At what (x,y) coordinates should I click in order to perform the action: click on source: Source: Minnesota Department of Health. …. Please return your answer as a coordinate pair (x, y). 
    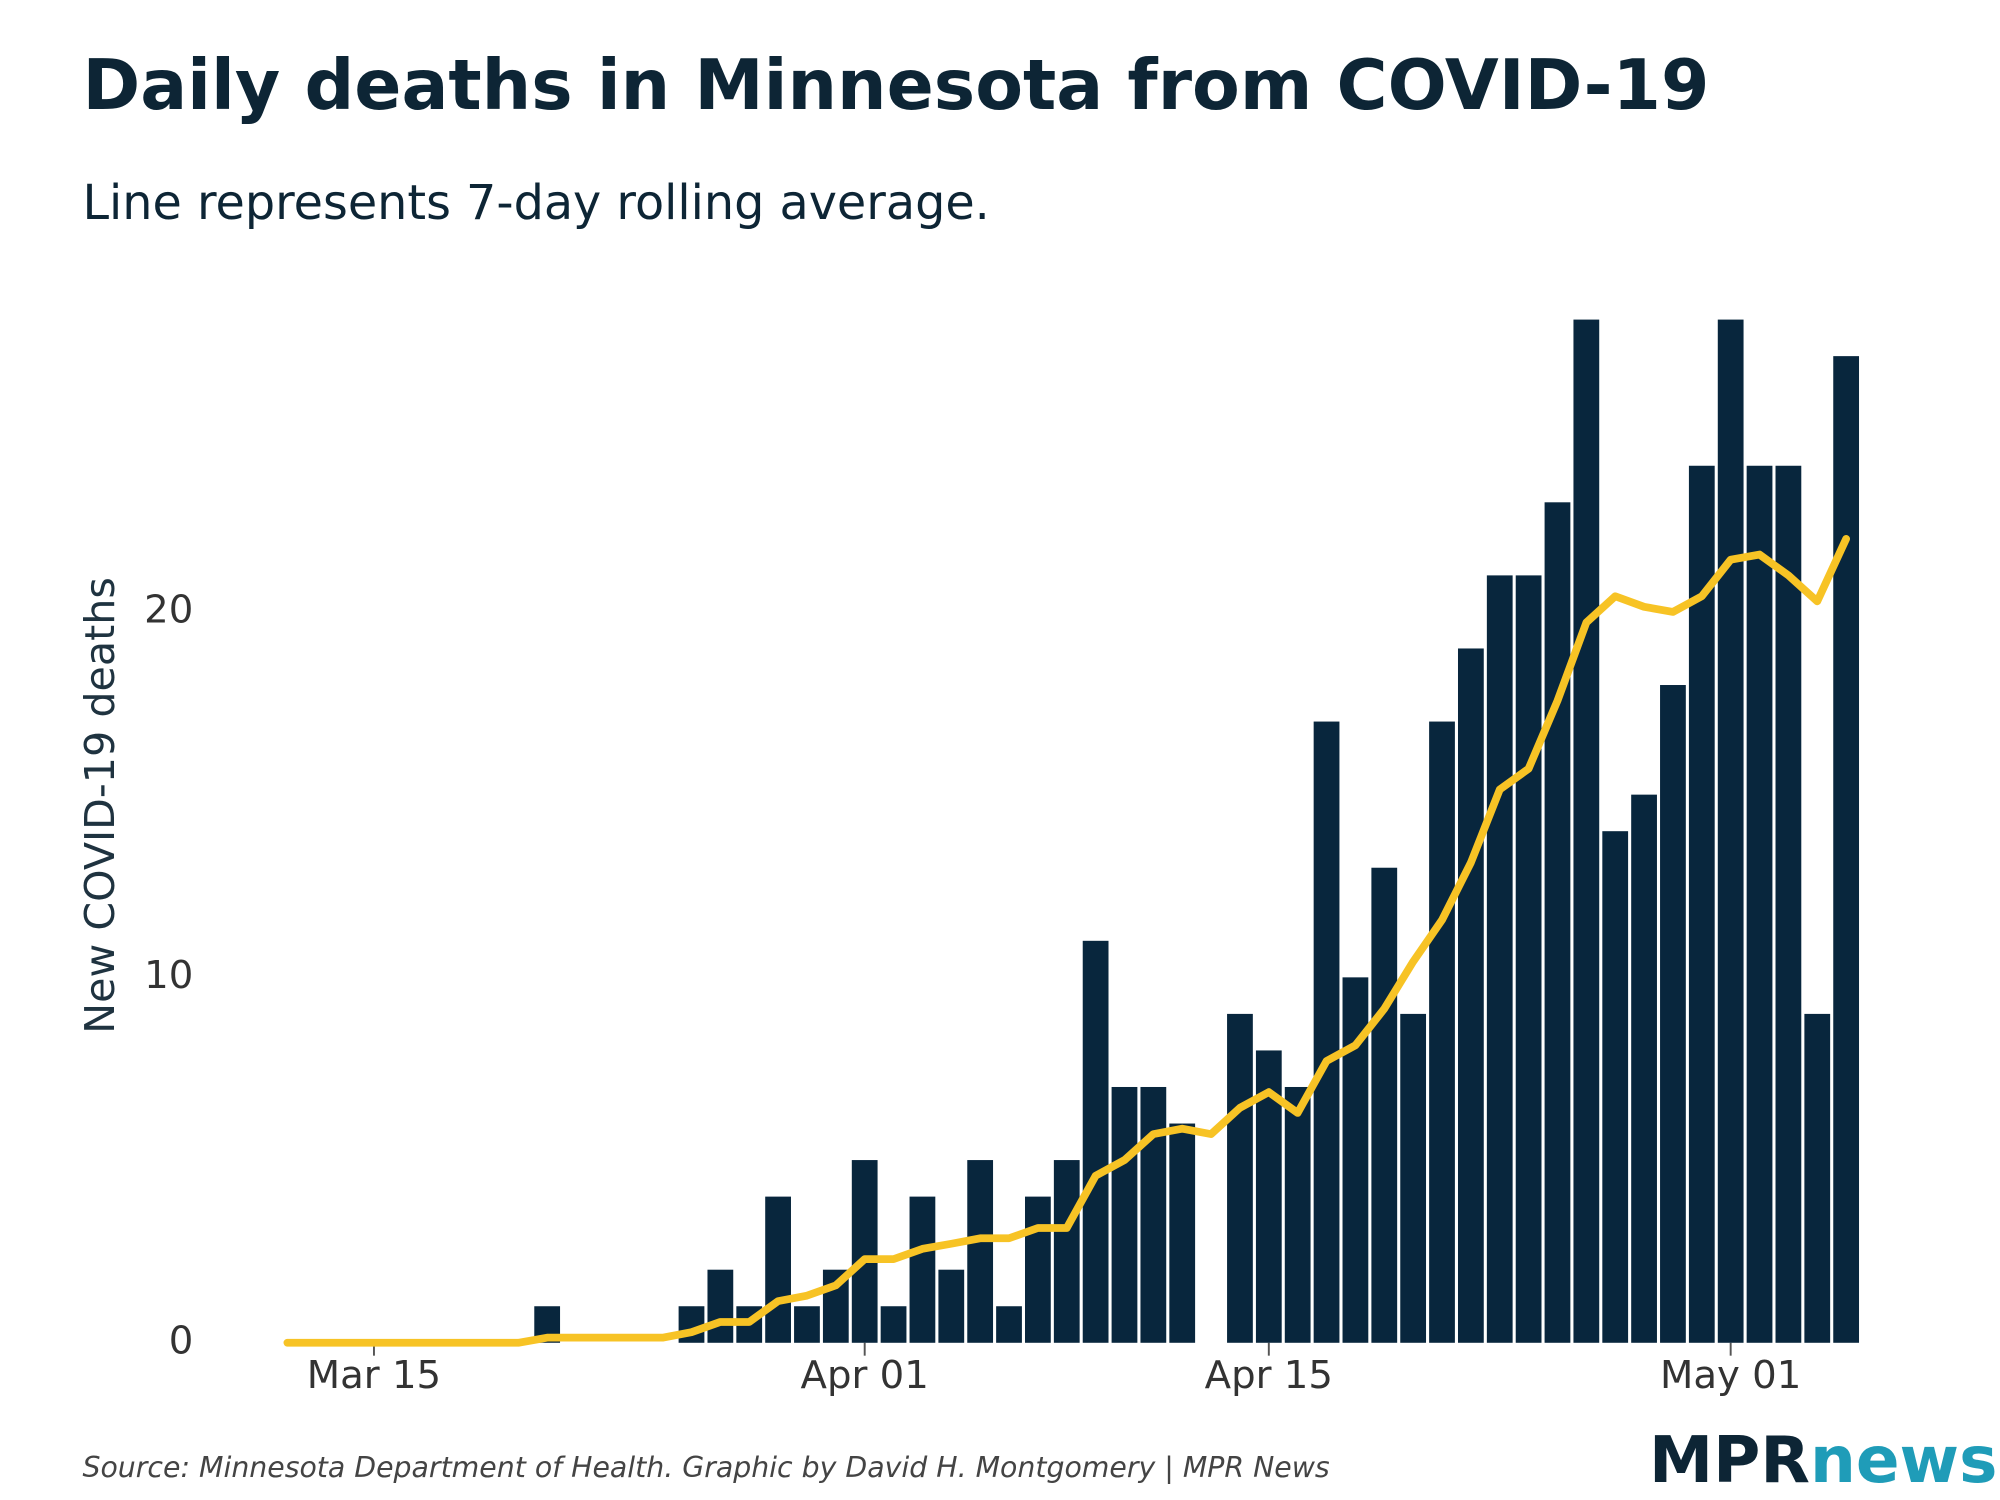
    Looking at the image, I should click on (705, 1467).